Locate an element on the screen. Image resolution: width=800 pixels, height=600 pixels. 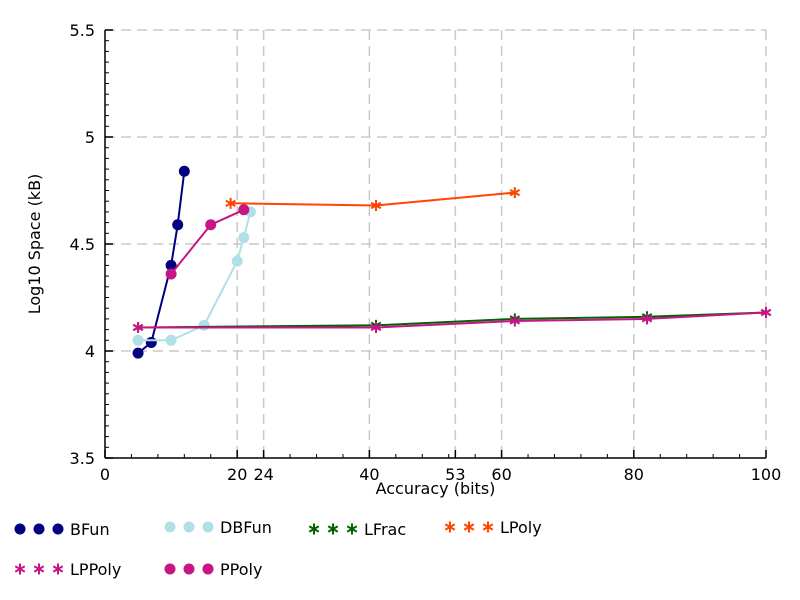
x-tick-label: 40 is located at coordinates (369, 474).